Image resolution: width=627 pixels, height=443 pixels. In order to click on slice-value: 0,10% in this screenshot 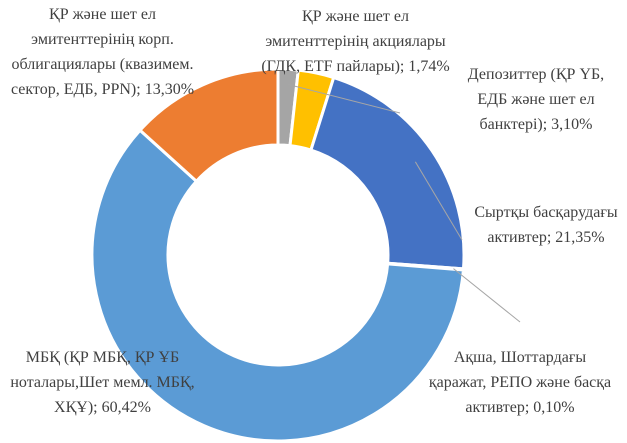, I will do `click(554, 407)`.